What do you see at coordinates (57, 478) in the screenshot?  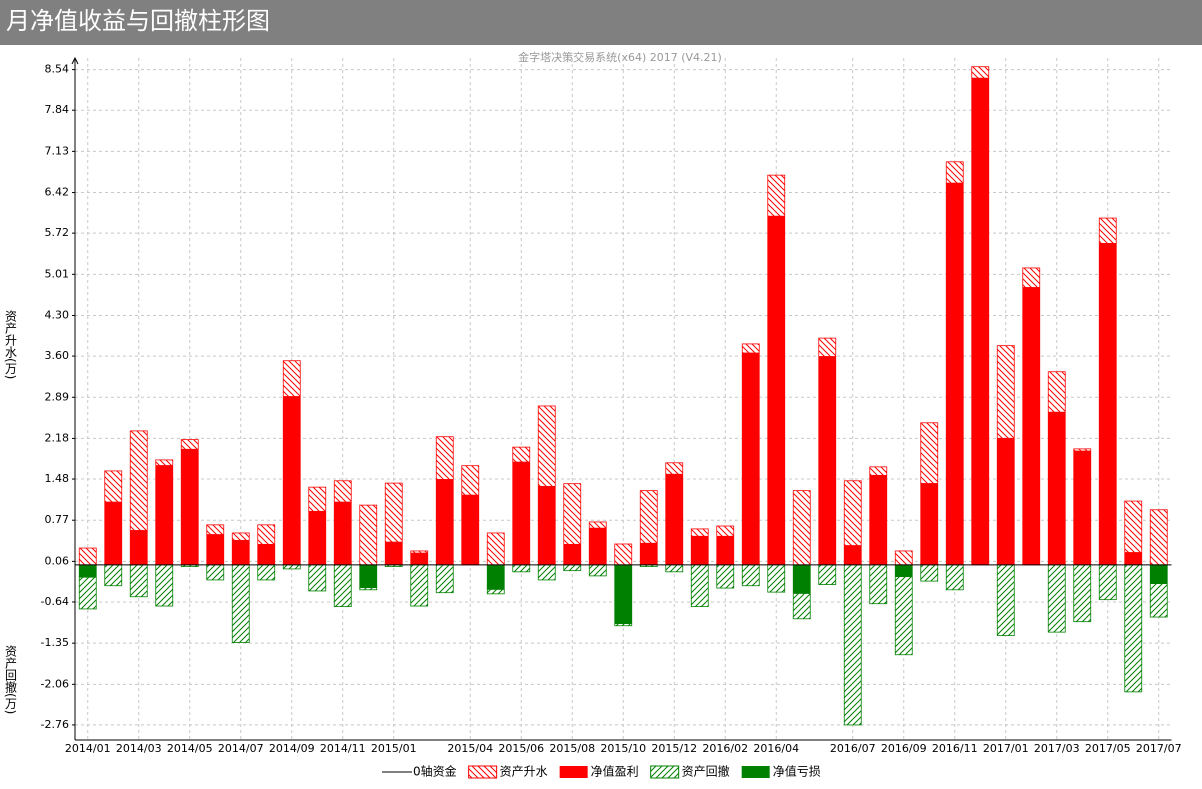 I see `y-tick-label: 1.48` at bounding box center [57, 478].